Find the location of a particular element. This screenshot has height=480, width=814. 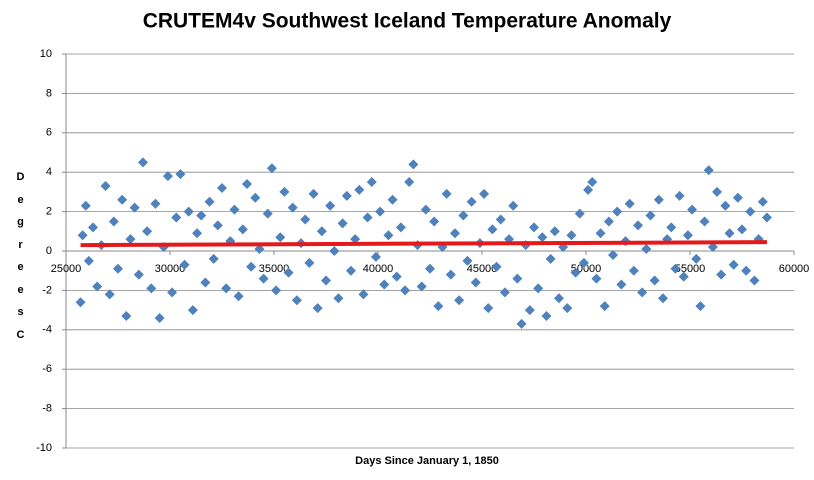

x-tick-label: 30000 is located at coordinates (170, 269).